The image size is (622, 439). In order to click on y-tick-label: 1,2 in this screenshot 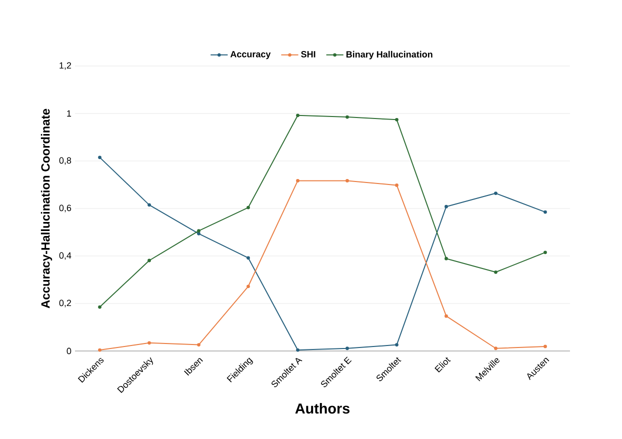, I will do `click(66, 66)`.